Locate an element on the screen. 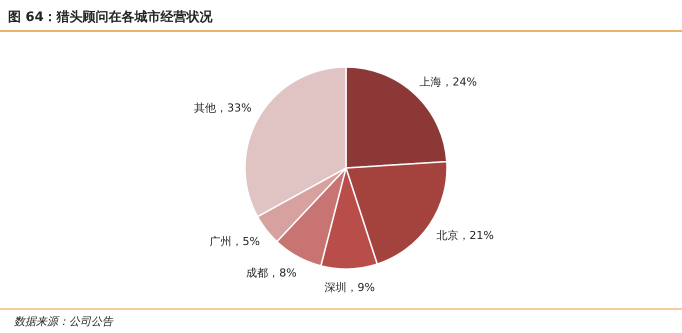  source-note: 数据来源：公司公告 is located at coordinates (64, 321).